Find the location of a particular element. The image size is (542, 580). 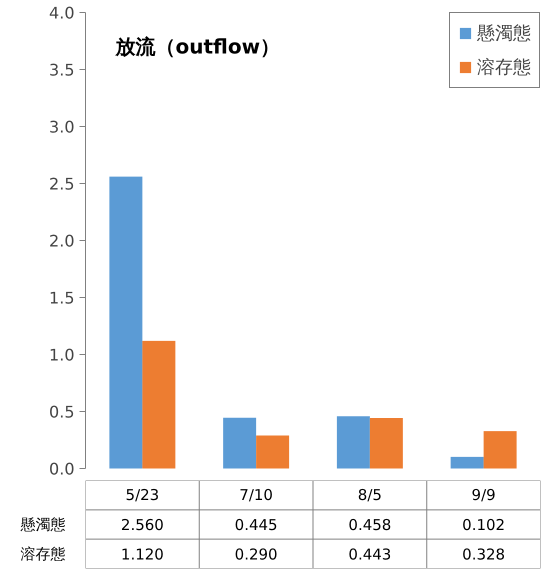

text: 懸濁態 is located at coordinates (43, 525).